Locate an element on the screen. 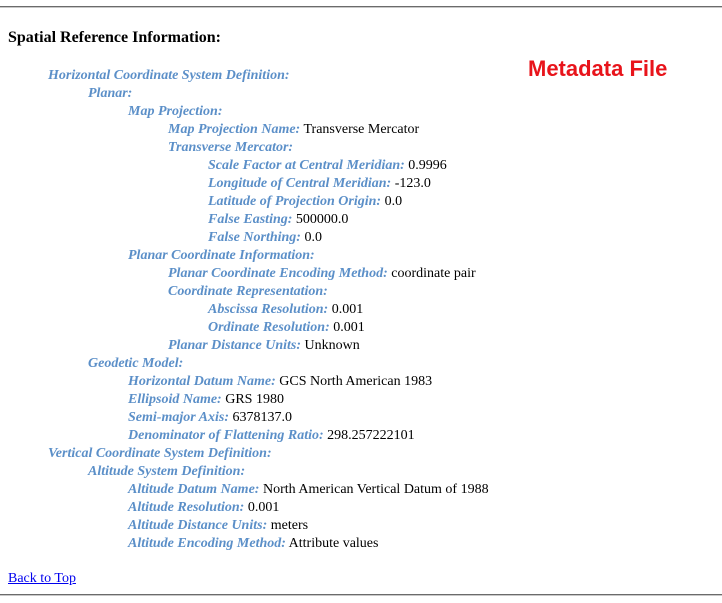  section-heading: Spatial Reference Information: is located at coordinates (114, 37).